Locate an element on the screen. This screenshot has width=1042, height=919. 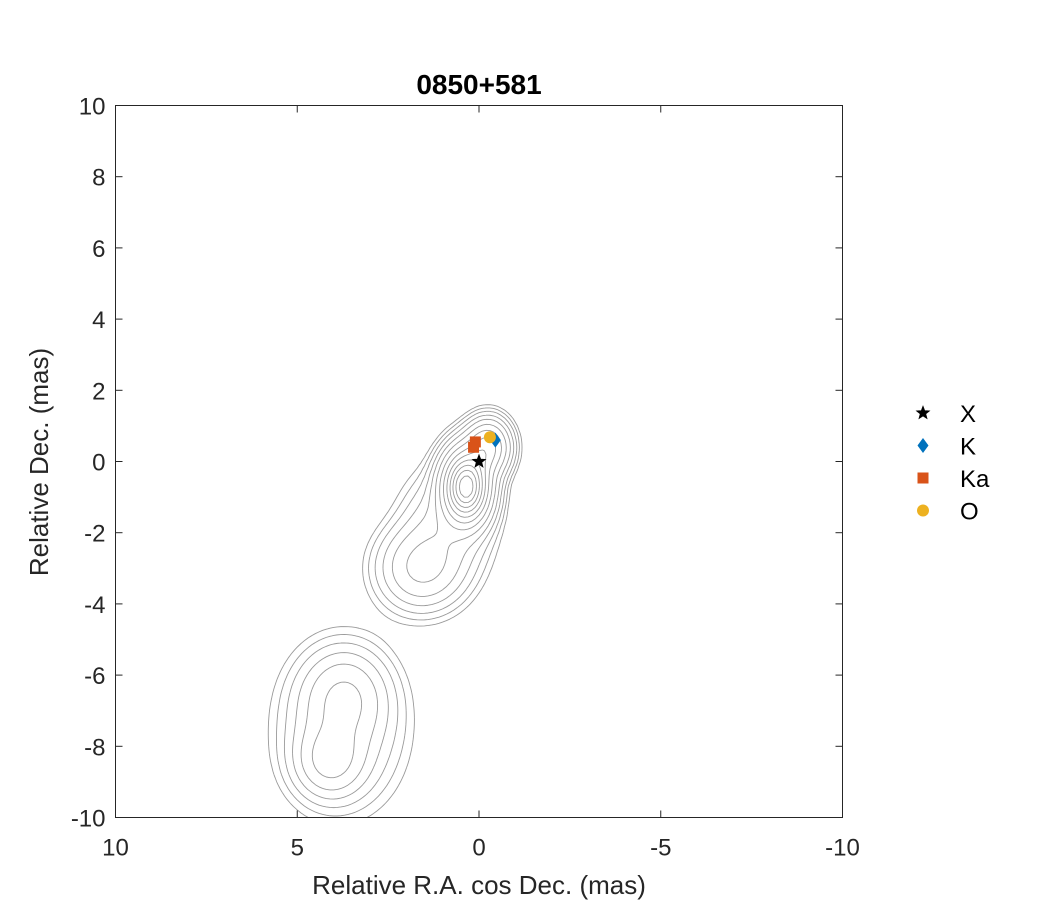
contour-map is located at coordinates (395, 611).